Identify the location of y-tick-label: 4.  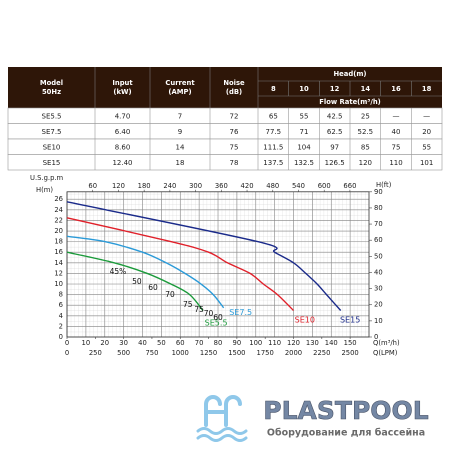
(61, 316).